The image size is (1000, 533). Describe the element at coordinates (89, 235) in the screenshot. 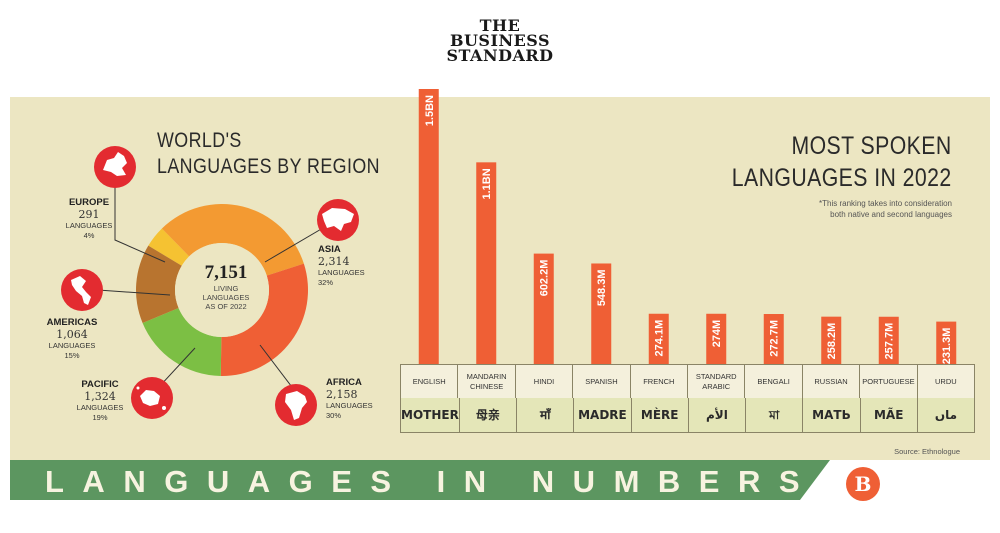

I see `europe-pct: 4%` at that location.